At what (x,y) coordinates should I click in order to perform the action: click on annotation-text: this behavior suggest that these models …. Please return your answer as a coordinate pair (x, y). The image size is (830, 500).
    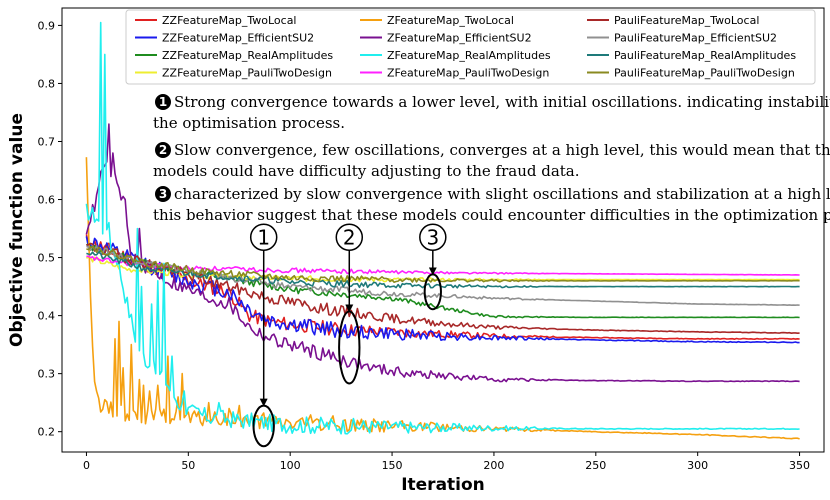
    Looking at the image, I should click on (491, 215).